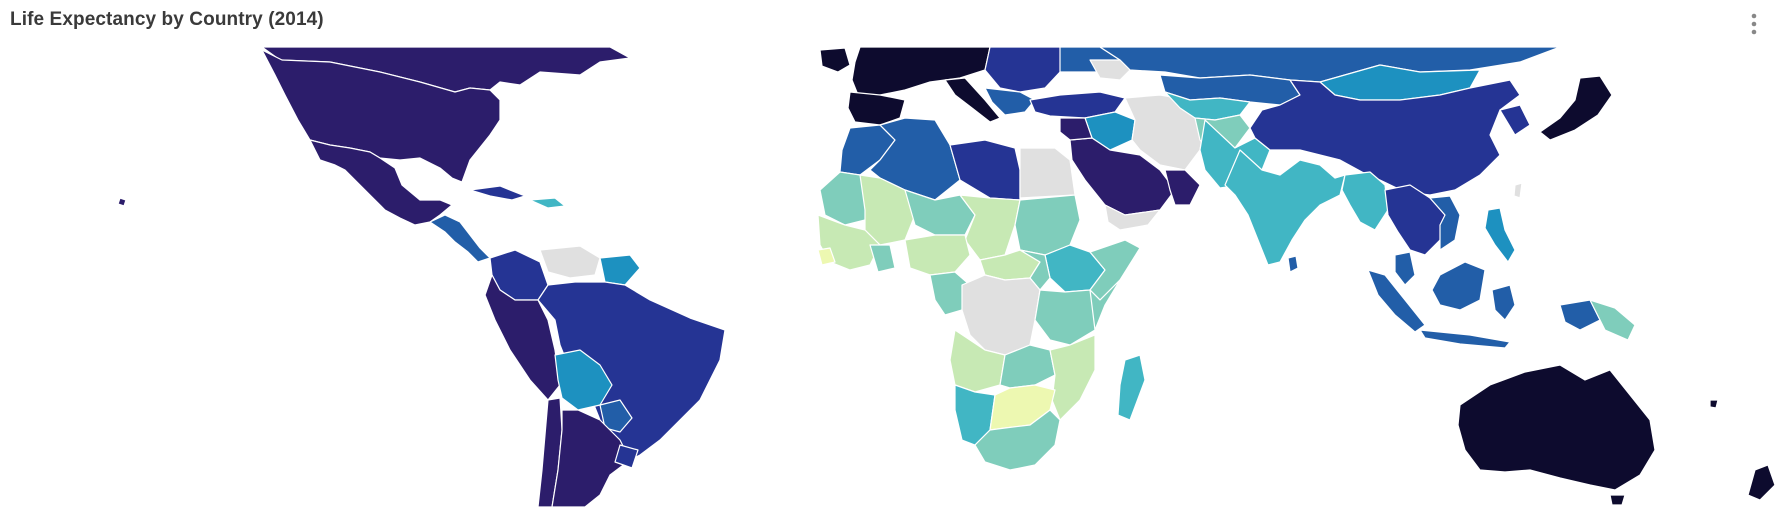 The width and height of the screenshot is (1788, 526). I want to click on country-bangladesh-myanmar, so click(1365, 201).